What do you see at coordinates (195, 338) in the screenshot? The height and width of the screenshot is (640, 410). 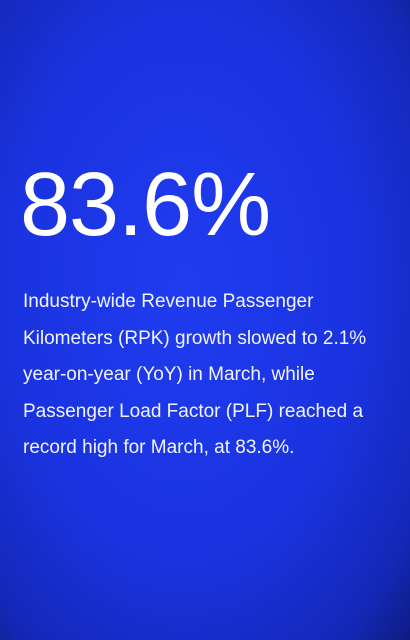 I see `description-line: Kilometers (RPK) growth slowed to 2.1%` at bounding box center [195, 338].